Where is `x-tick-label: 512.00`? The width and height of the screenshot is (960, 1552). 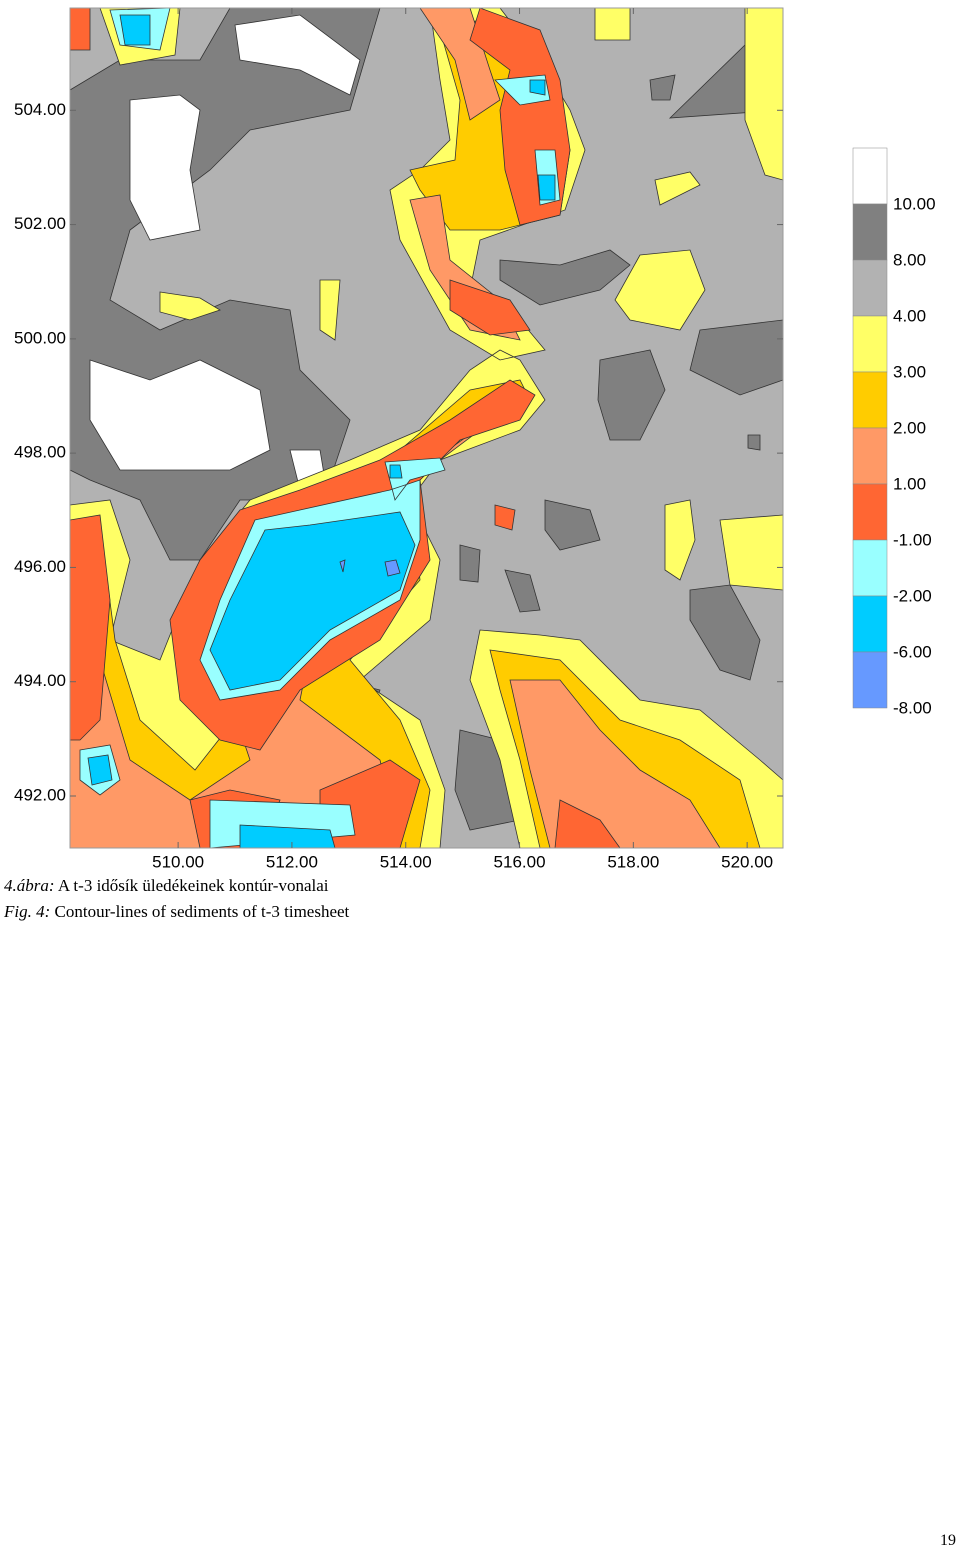
x-tick-label: 512.00 is located at coordinates (292, 861).